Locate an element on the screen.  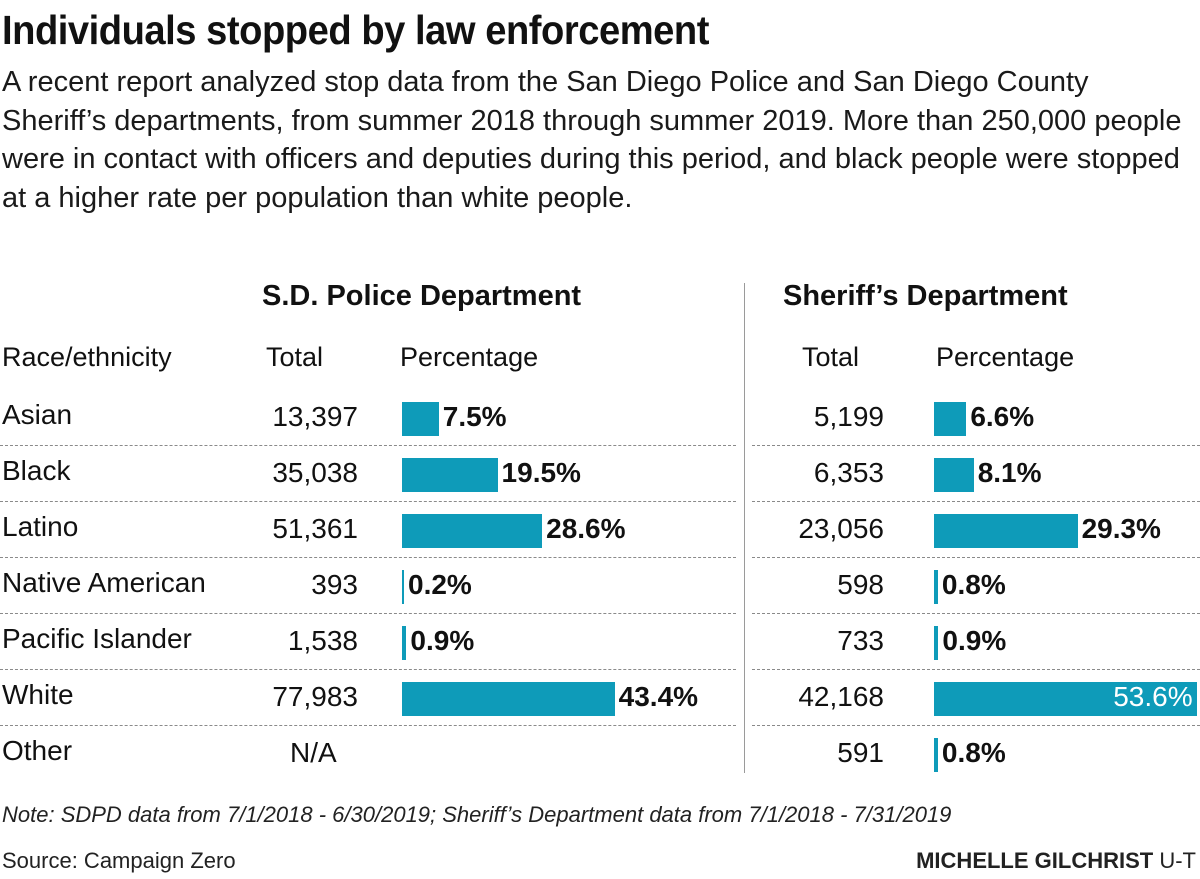
sdpd-total-value: 393 is located at coordinates (334, 584).